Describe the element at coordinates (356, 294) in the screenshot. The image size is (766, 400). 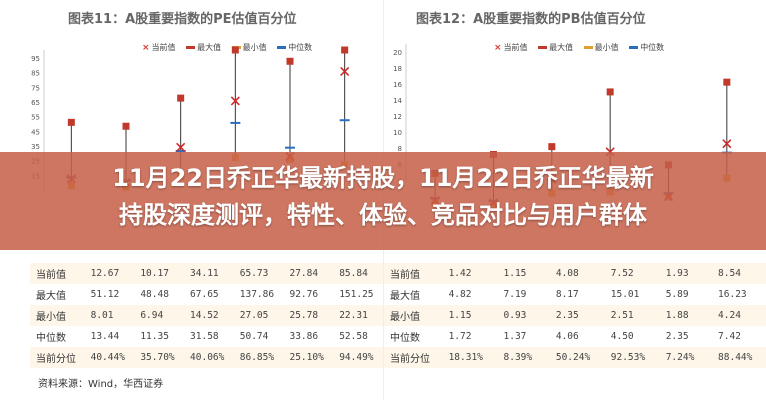
I see `table-cell: 151.25` at that location.